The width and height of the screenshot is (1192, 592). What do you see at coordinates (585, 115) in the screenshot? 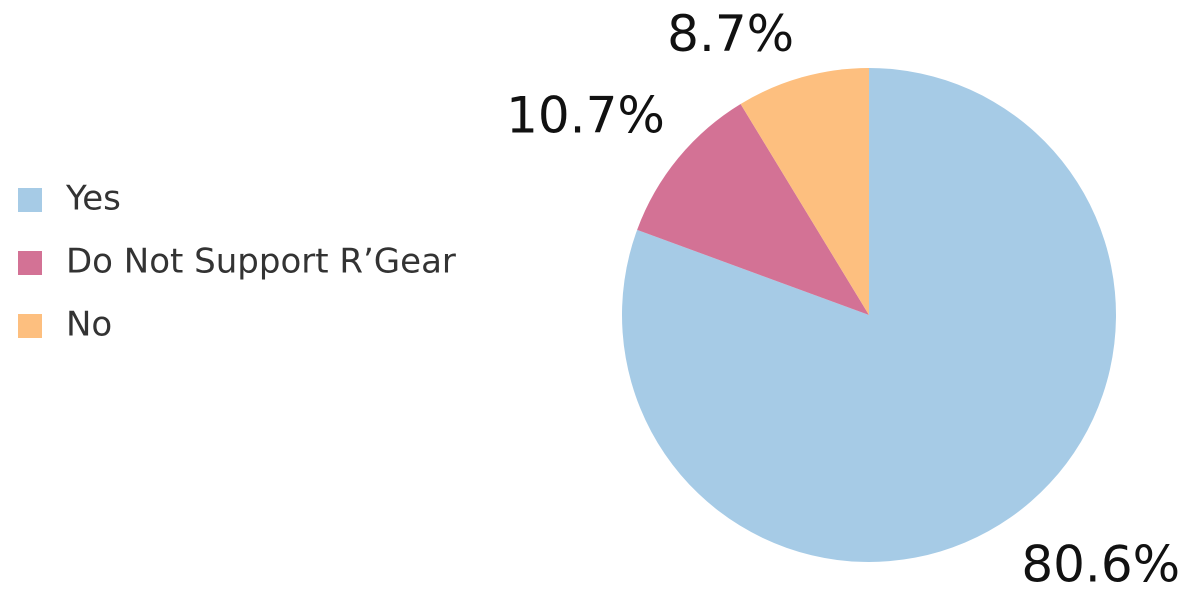
I see `slice-label: 10.7%` at bounding box center [585, 115].